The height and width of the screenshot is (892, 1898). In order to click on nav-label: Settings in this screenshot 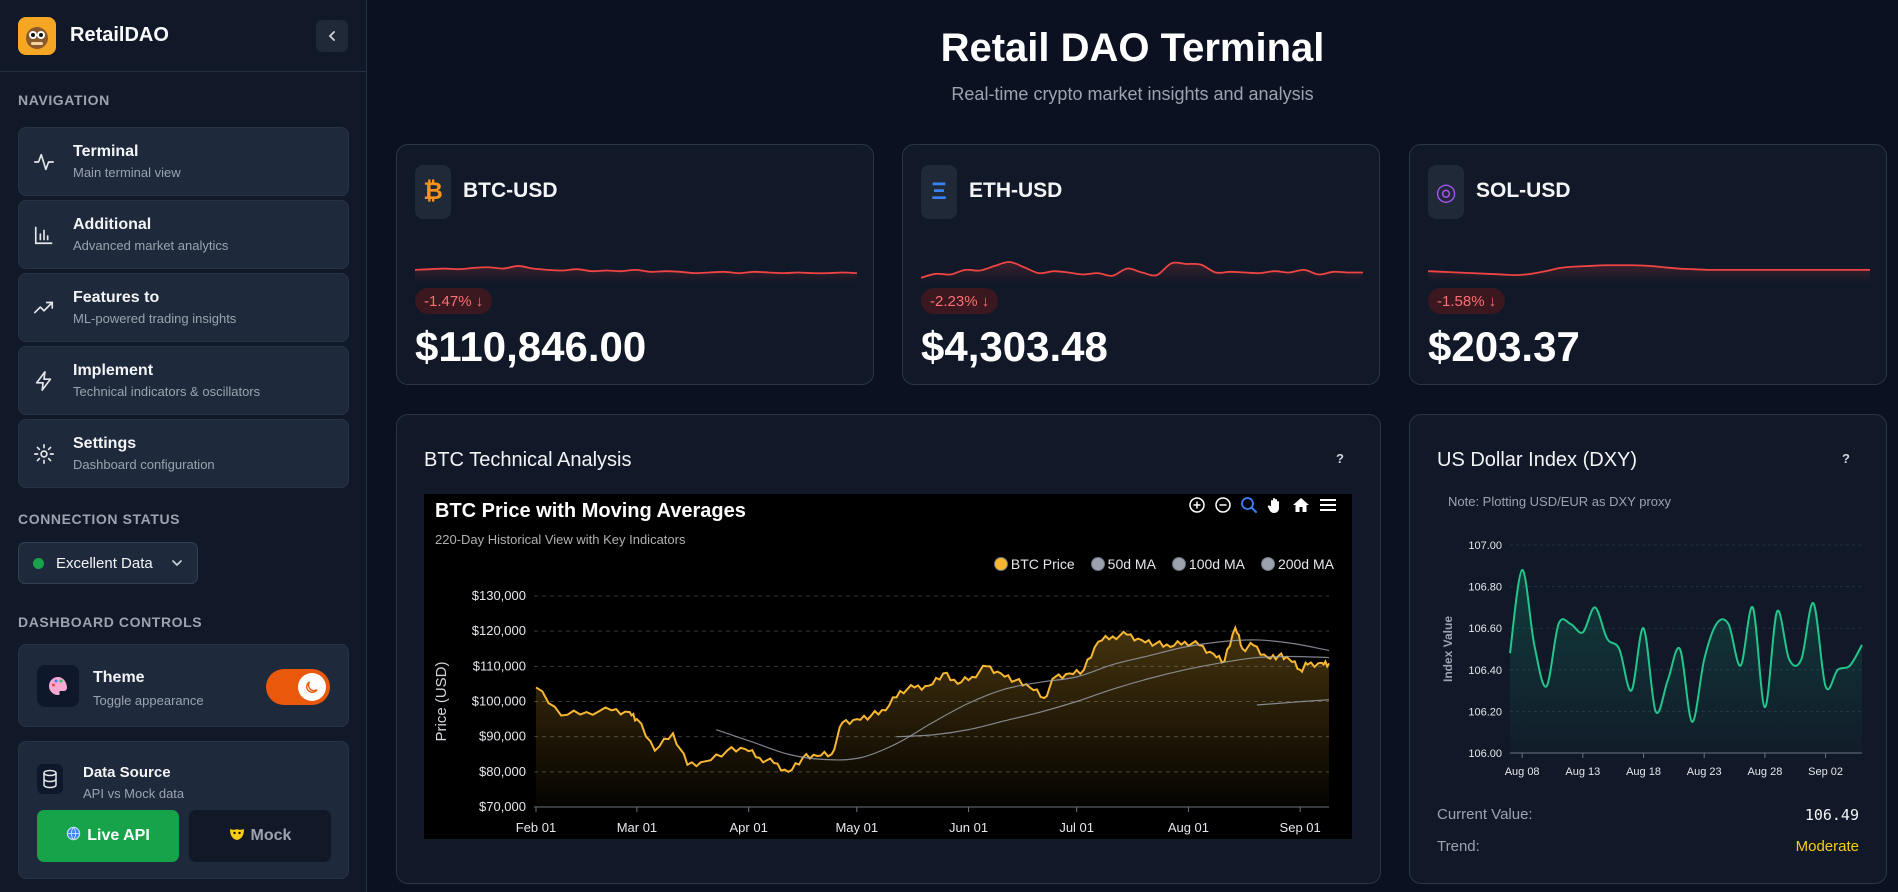, I will do `click(105, 443)`.